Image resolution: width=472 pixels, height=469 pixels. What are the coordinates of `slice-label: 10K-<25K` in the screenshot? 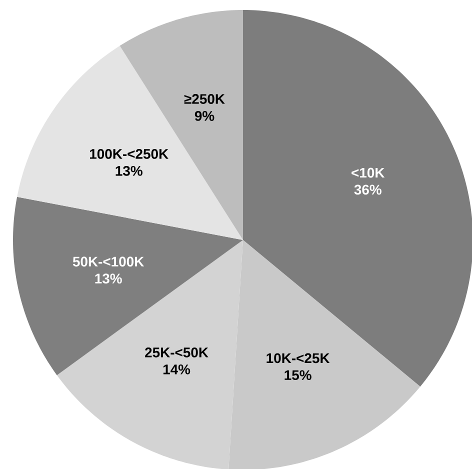 It's located at (298, 358).